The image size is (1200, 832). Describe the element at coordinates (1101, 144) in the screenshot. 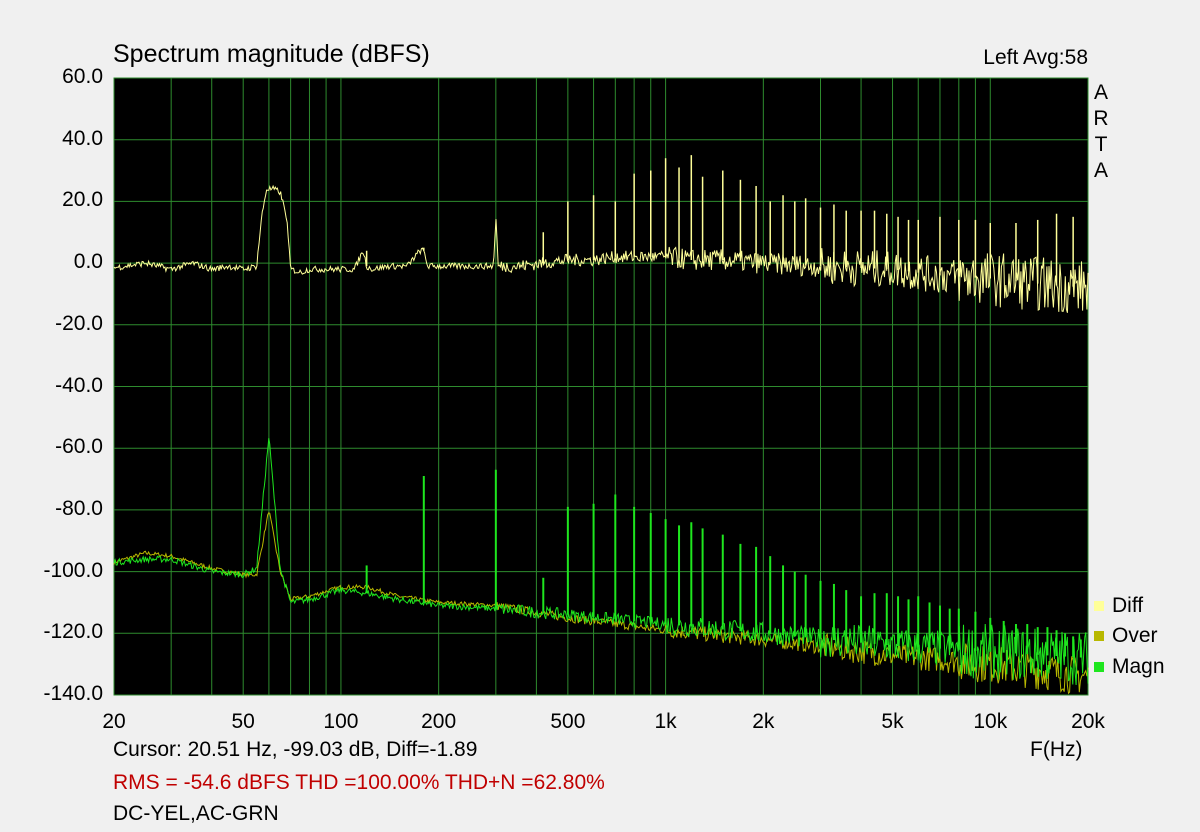

I see `brand-letter: T` at that location.